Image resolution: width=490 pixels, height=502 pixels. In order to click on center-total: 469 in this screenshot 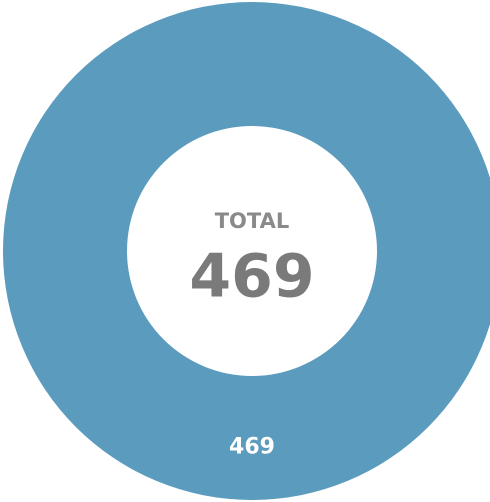, I will do `click(251, 277)`.